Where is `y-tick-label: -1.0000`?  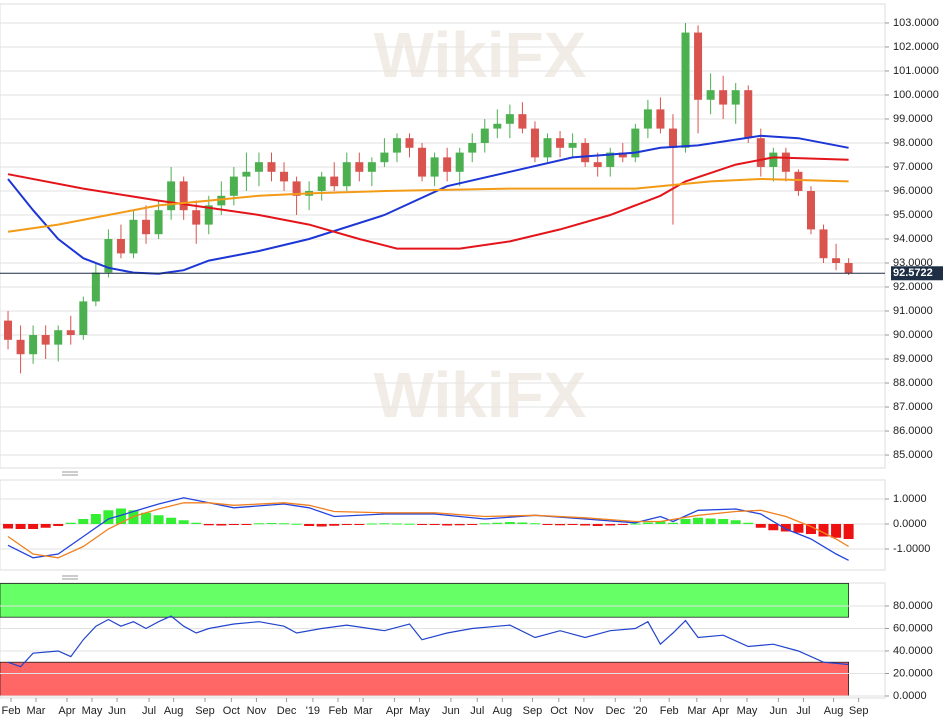 y-tick-label: -1.0000 is located at coordinates (911, 549).